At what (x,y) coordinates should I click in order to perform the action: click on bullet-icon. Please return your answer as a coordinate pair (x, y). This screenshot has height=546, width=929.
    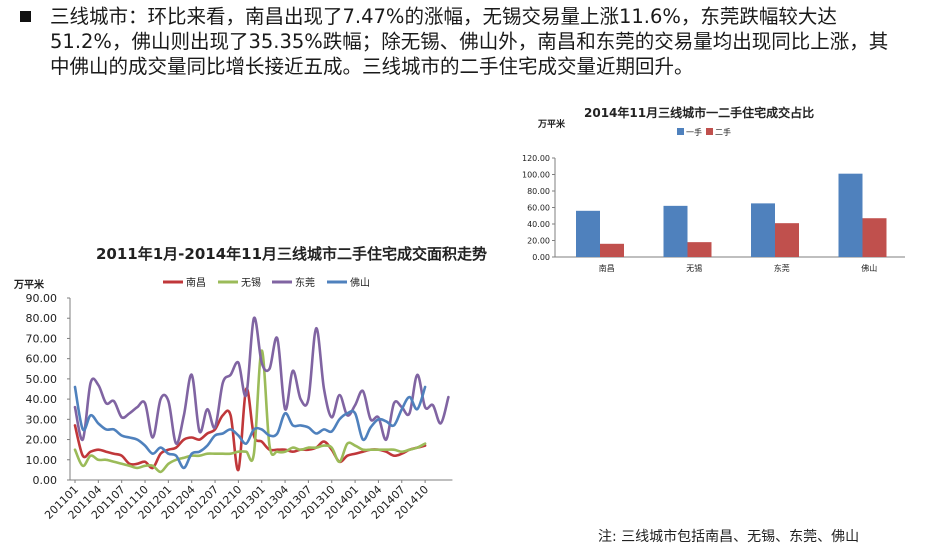
    Looking at the image, I should click on (25, 16).